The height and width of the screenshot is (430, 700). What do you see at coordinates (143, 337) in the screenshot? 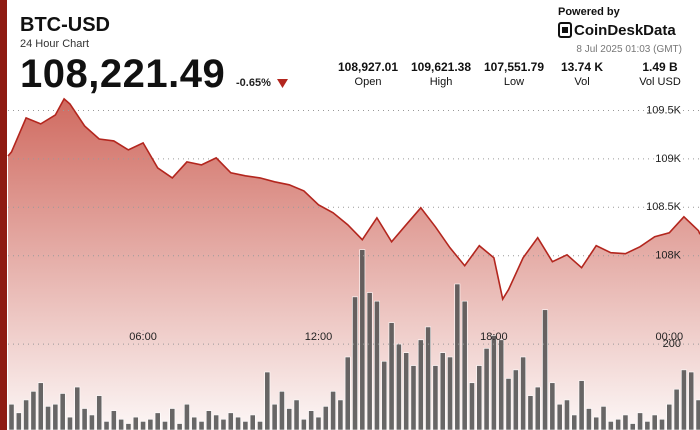
I see `x-tick-label: 06:00` at bounding box center [143, 337].